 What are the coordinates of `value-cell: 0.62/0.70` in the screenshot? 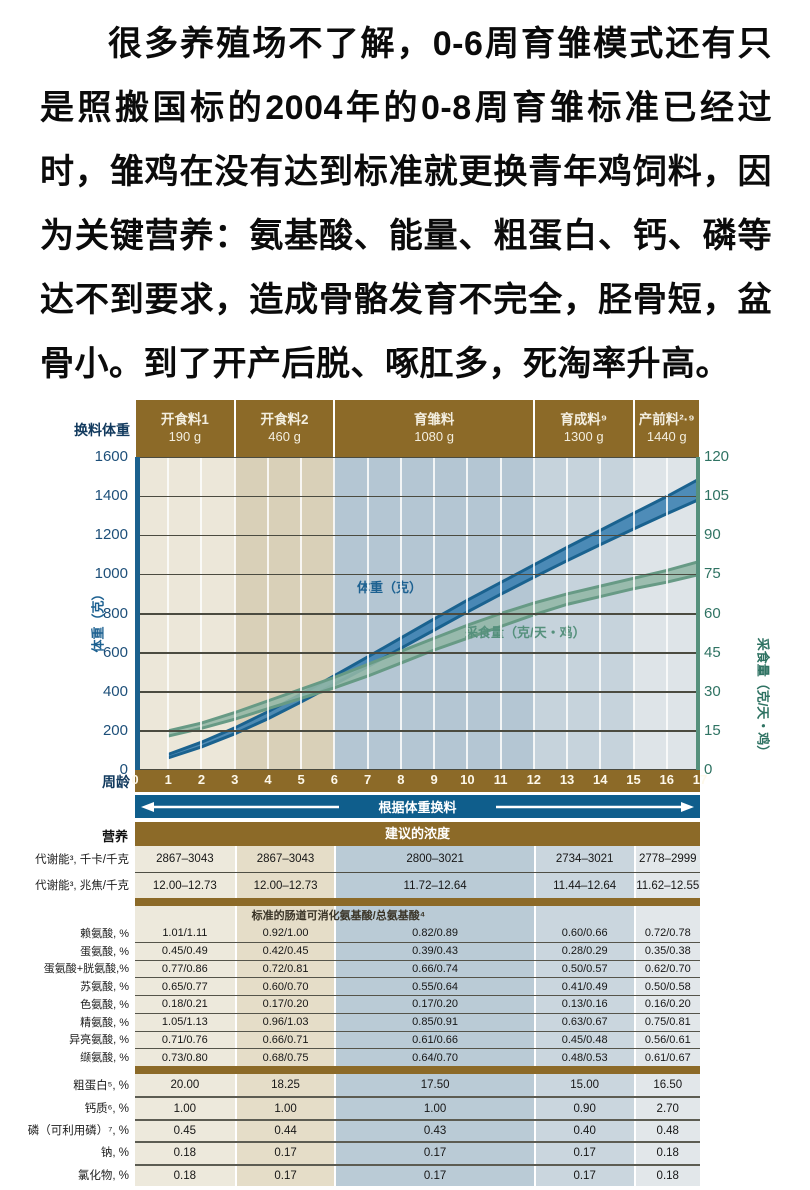 It's located at (666, 969).